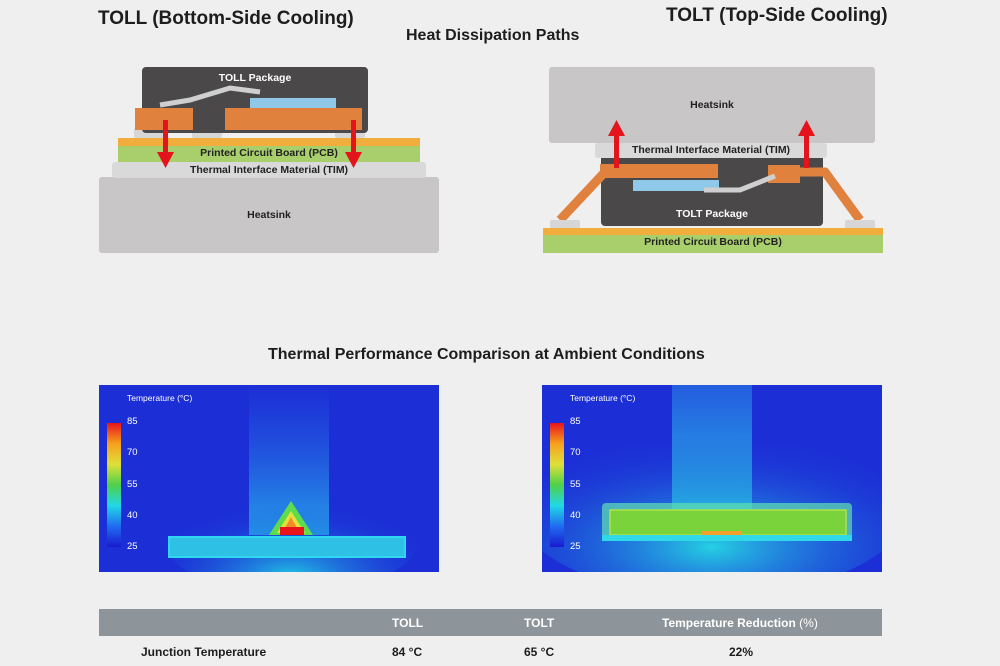 This screenshot has width=1000, height=666. I want to click on toll-heatsink-label: Heatsink, so click(269, 215).